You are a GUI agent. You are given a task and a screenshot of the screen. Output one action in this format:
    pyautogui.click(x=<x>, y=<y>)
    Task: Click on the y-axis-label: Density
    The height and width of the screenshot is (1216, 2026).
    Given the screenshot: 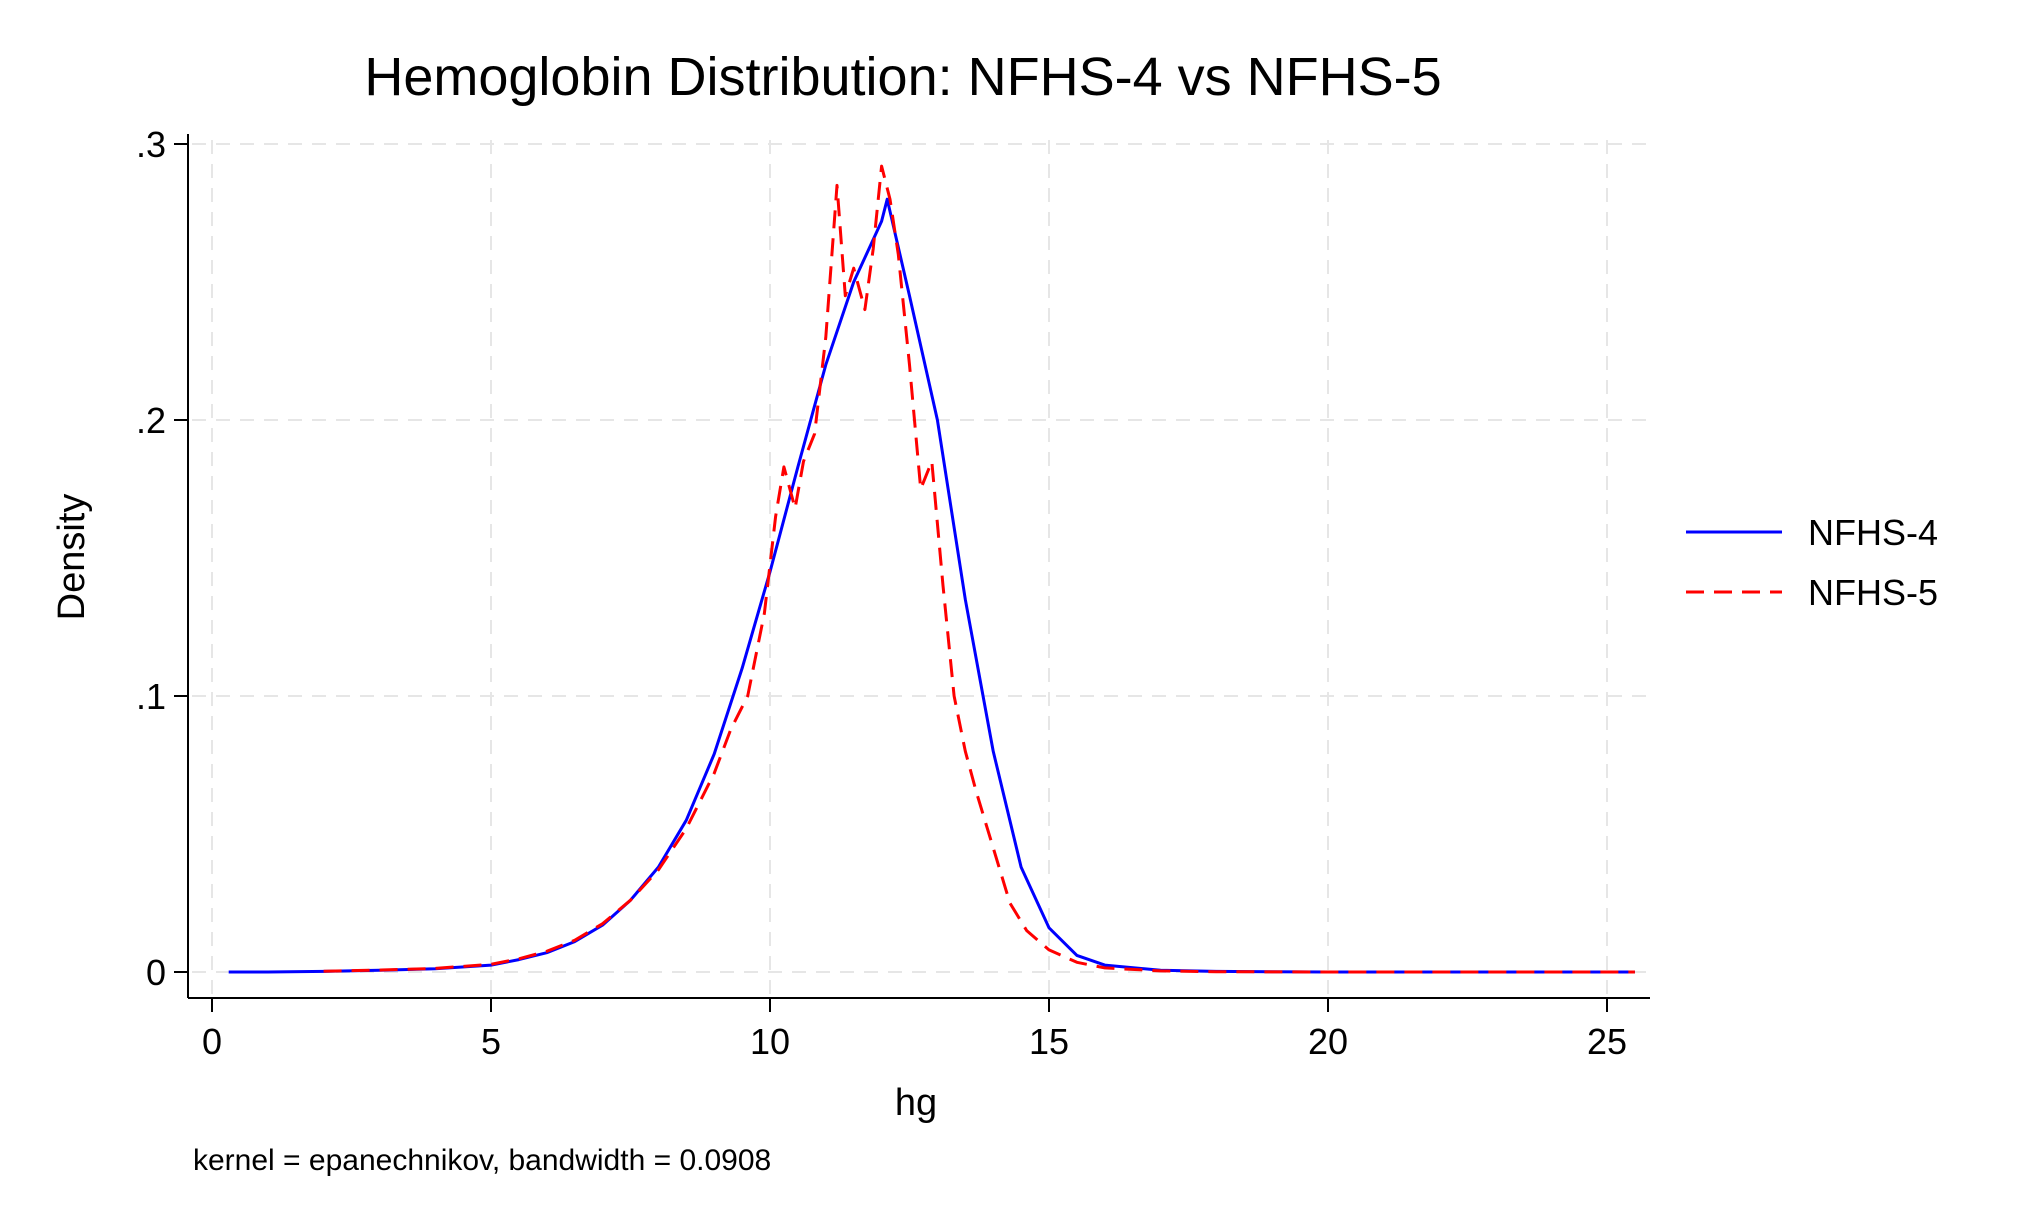 What is the action you would take?
    pyautogui.click(x=72, y=557)
    